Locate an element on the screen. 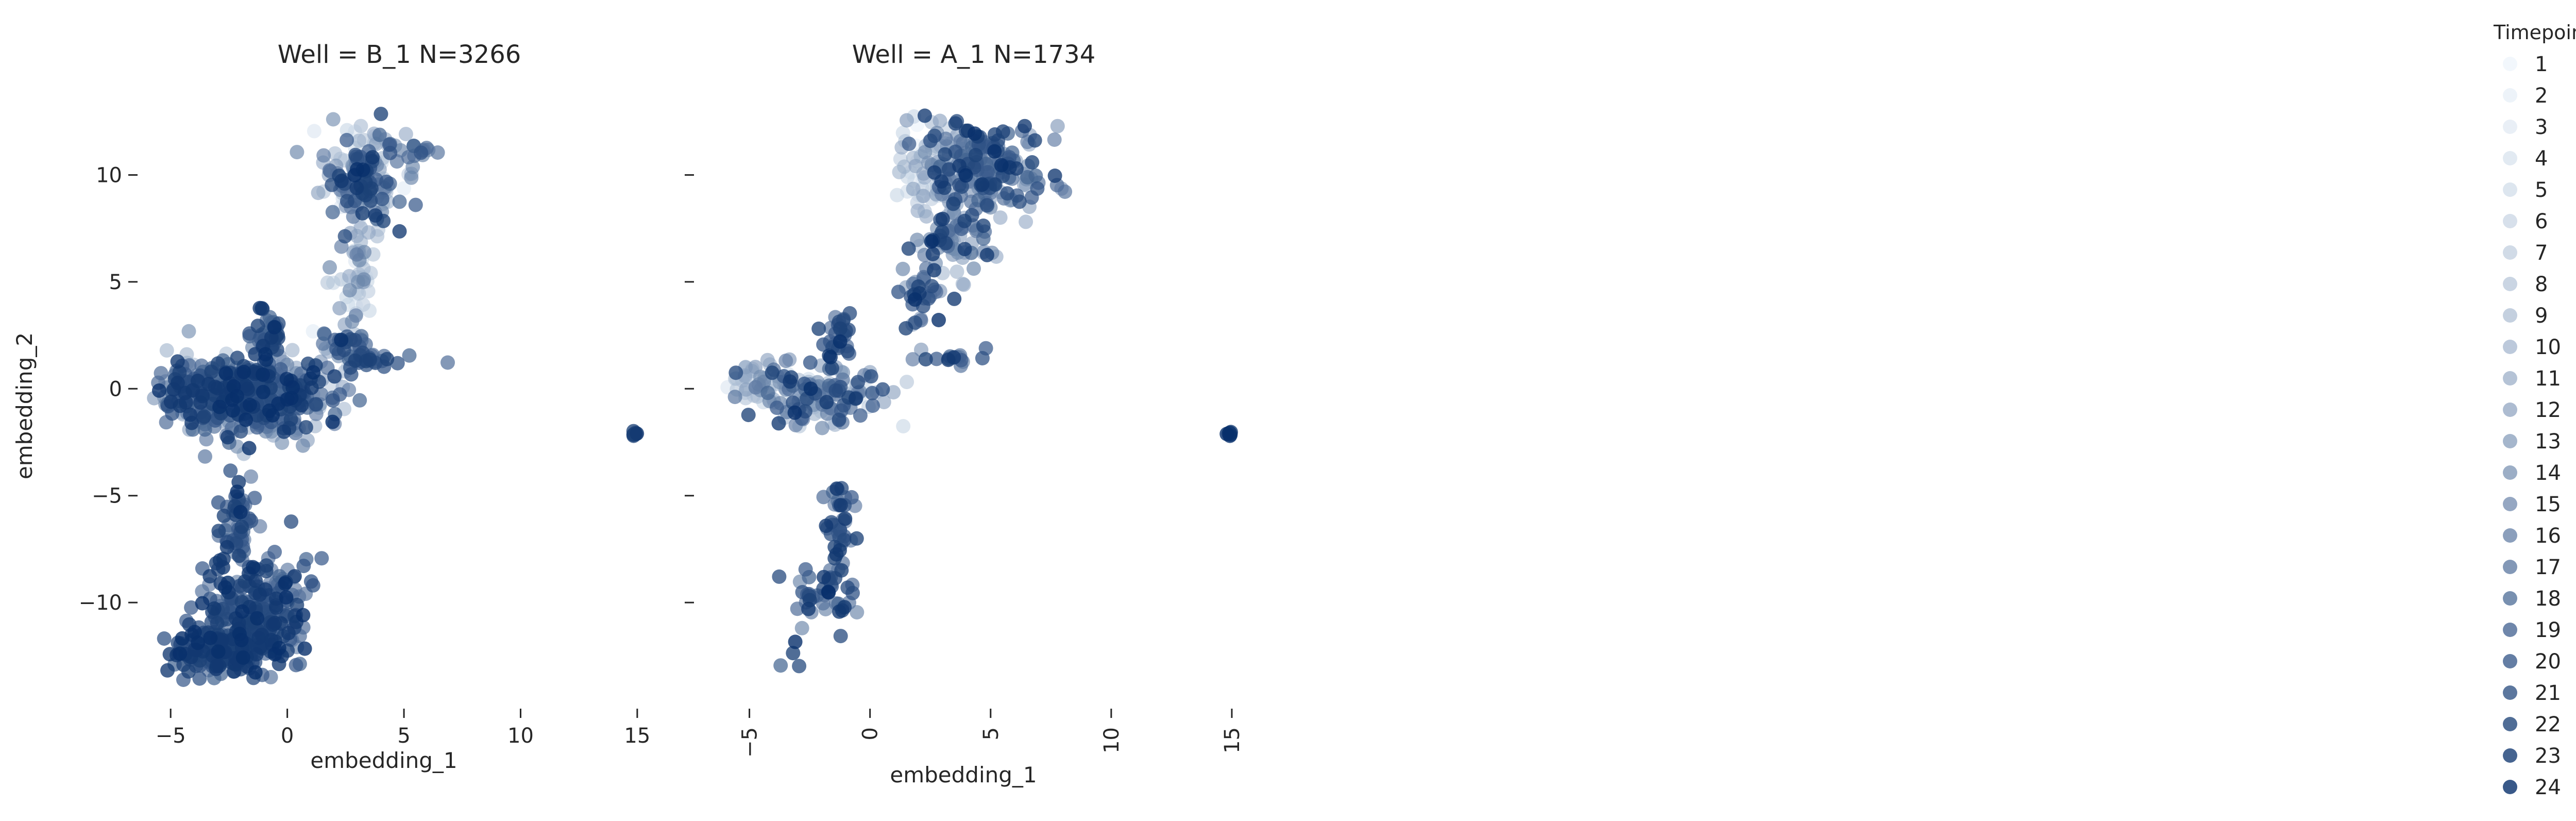  x-tick-label: 5 is located at coordinates (403, 736).